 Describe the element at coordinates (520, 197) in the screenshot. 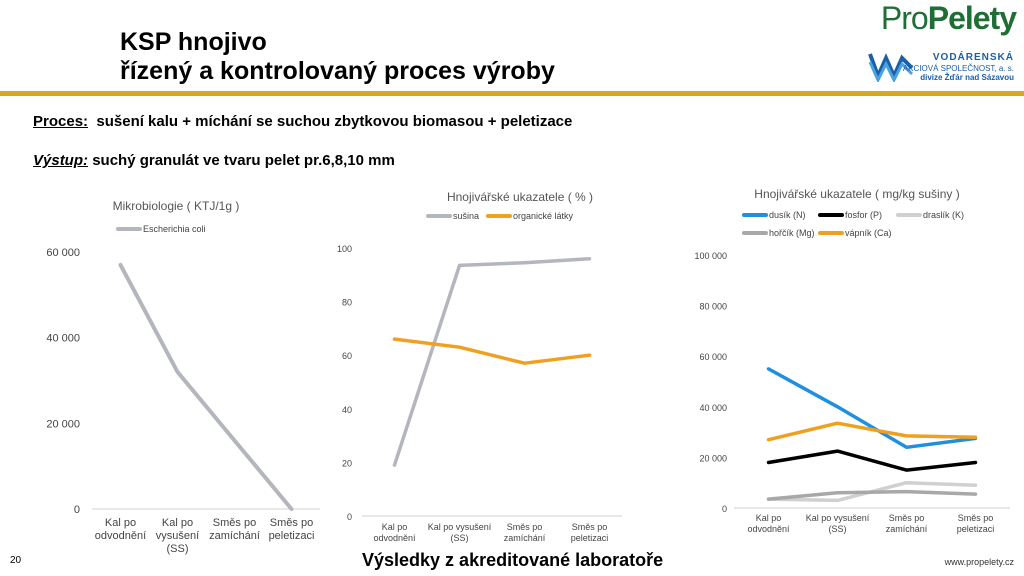

I see `chart-2-title: Hnojivářské ukazatele ( % )` at that location.